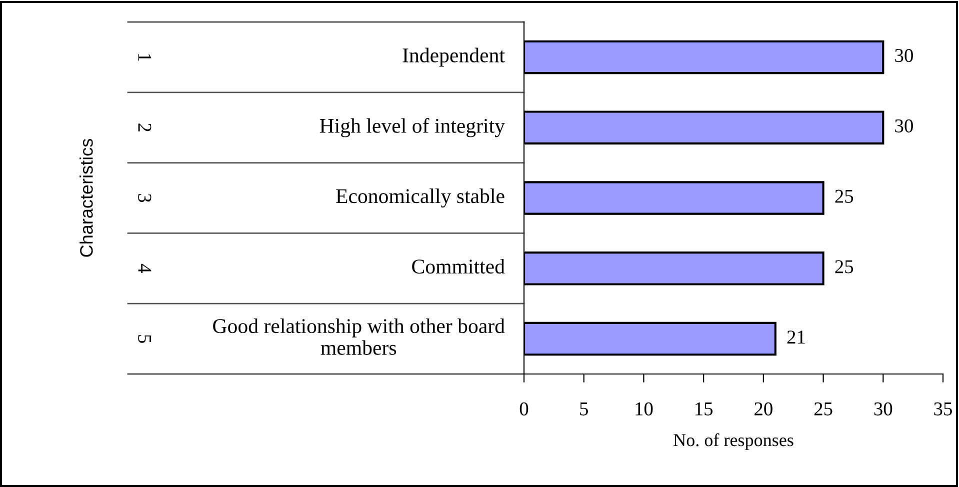 This screenshot has height=487, width=959. What do you see at coordinates (644, 409) in the screenshot?
I see `x-tick-label: 10` at bounding box center [644, 409].